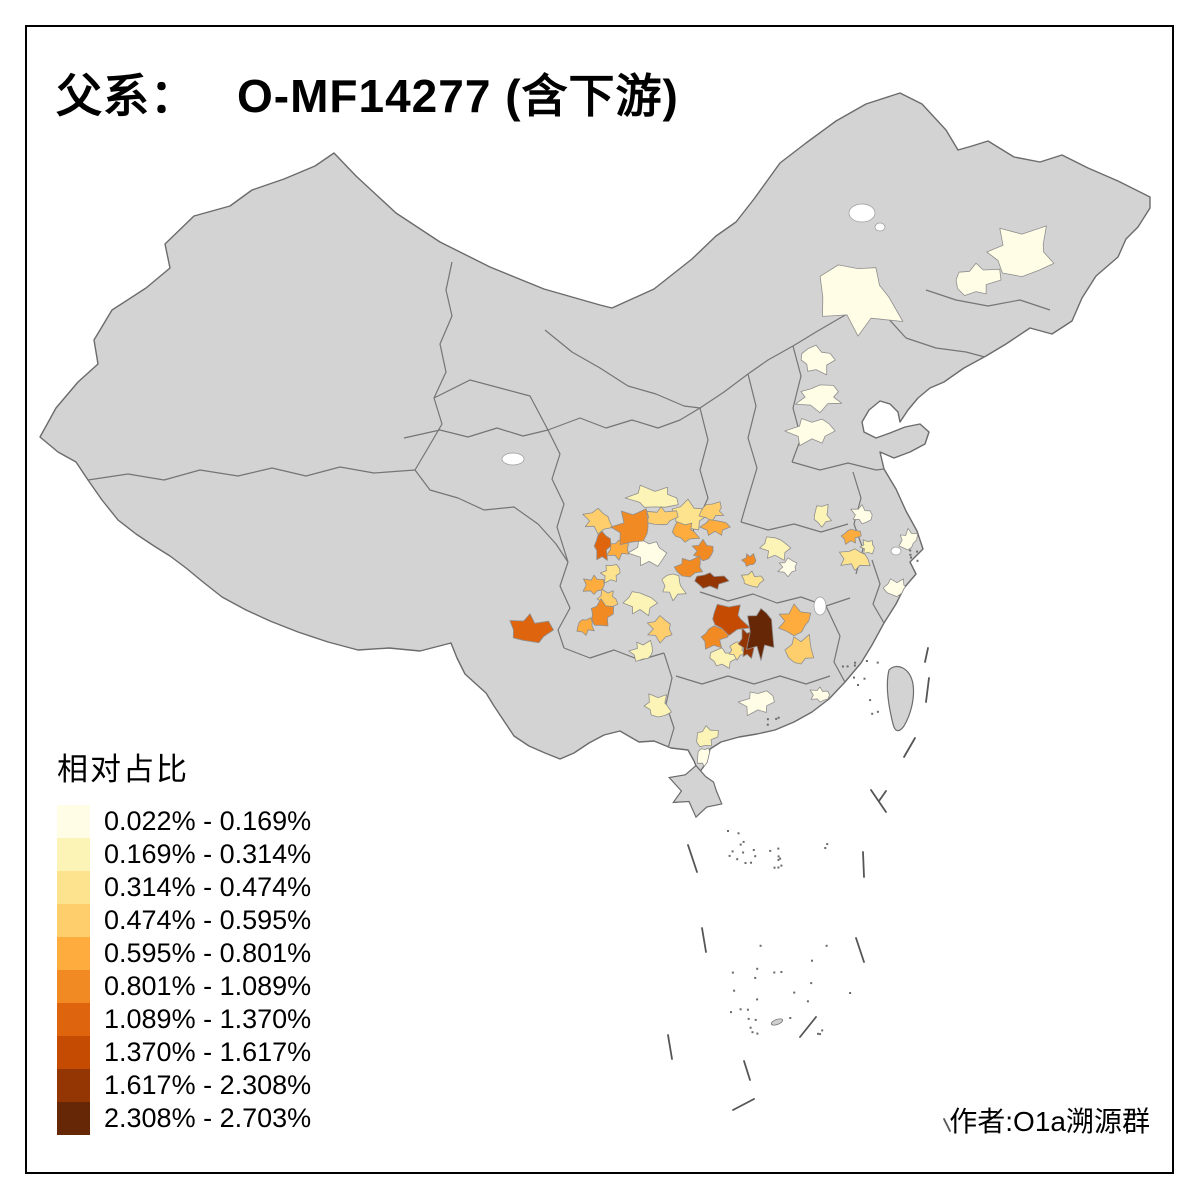 This screenshot has width=1200, height=1200. Describe the element at coordinates (695, 791) in the screenshot. I see `hainan-island` at that location.